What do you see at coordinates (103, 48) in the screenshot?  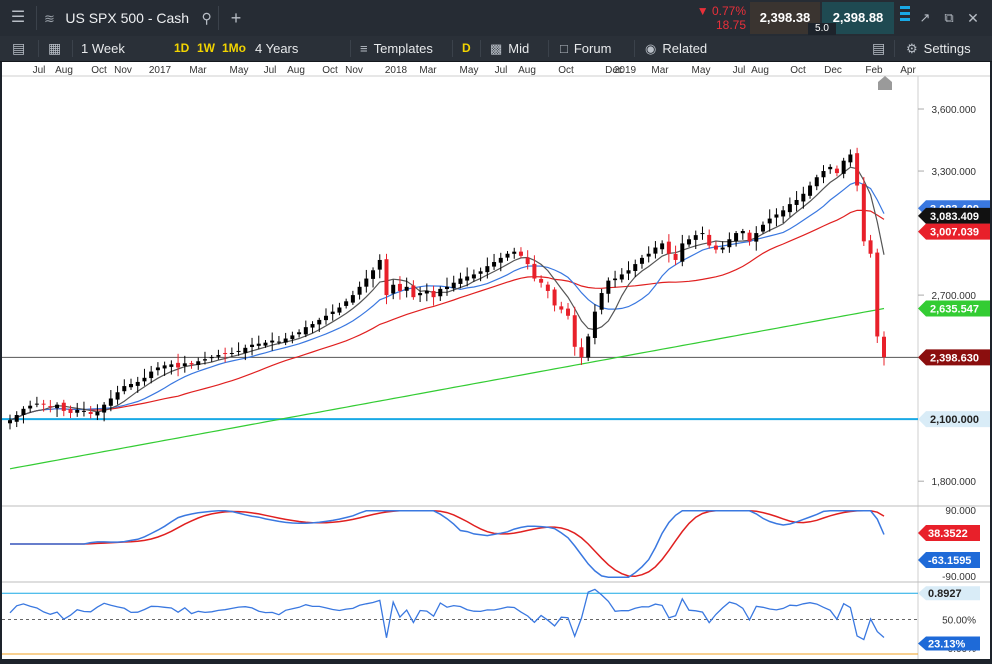 I see `interval-select: 1 Week` at bounding box center [103, 48].